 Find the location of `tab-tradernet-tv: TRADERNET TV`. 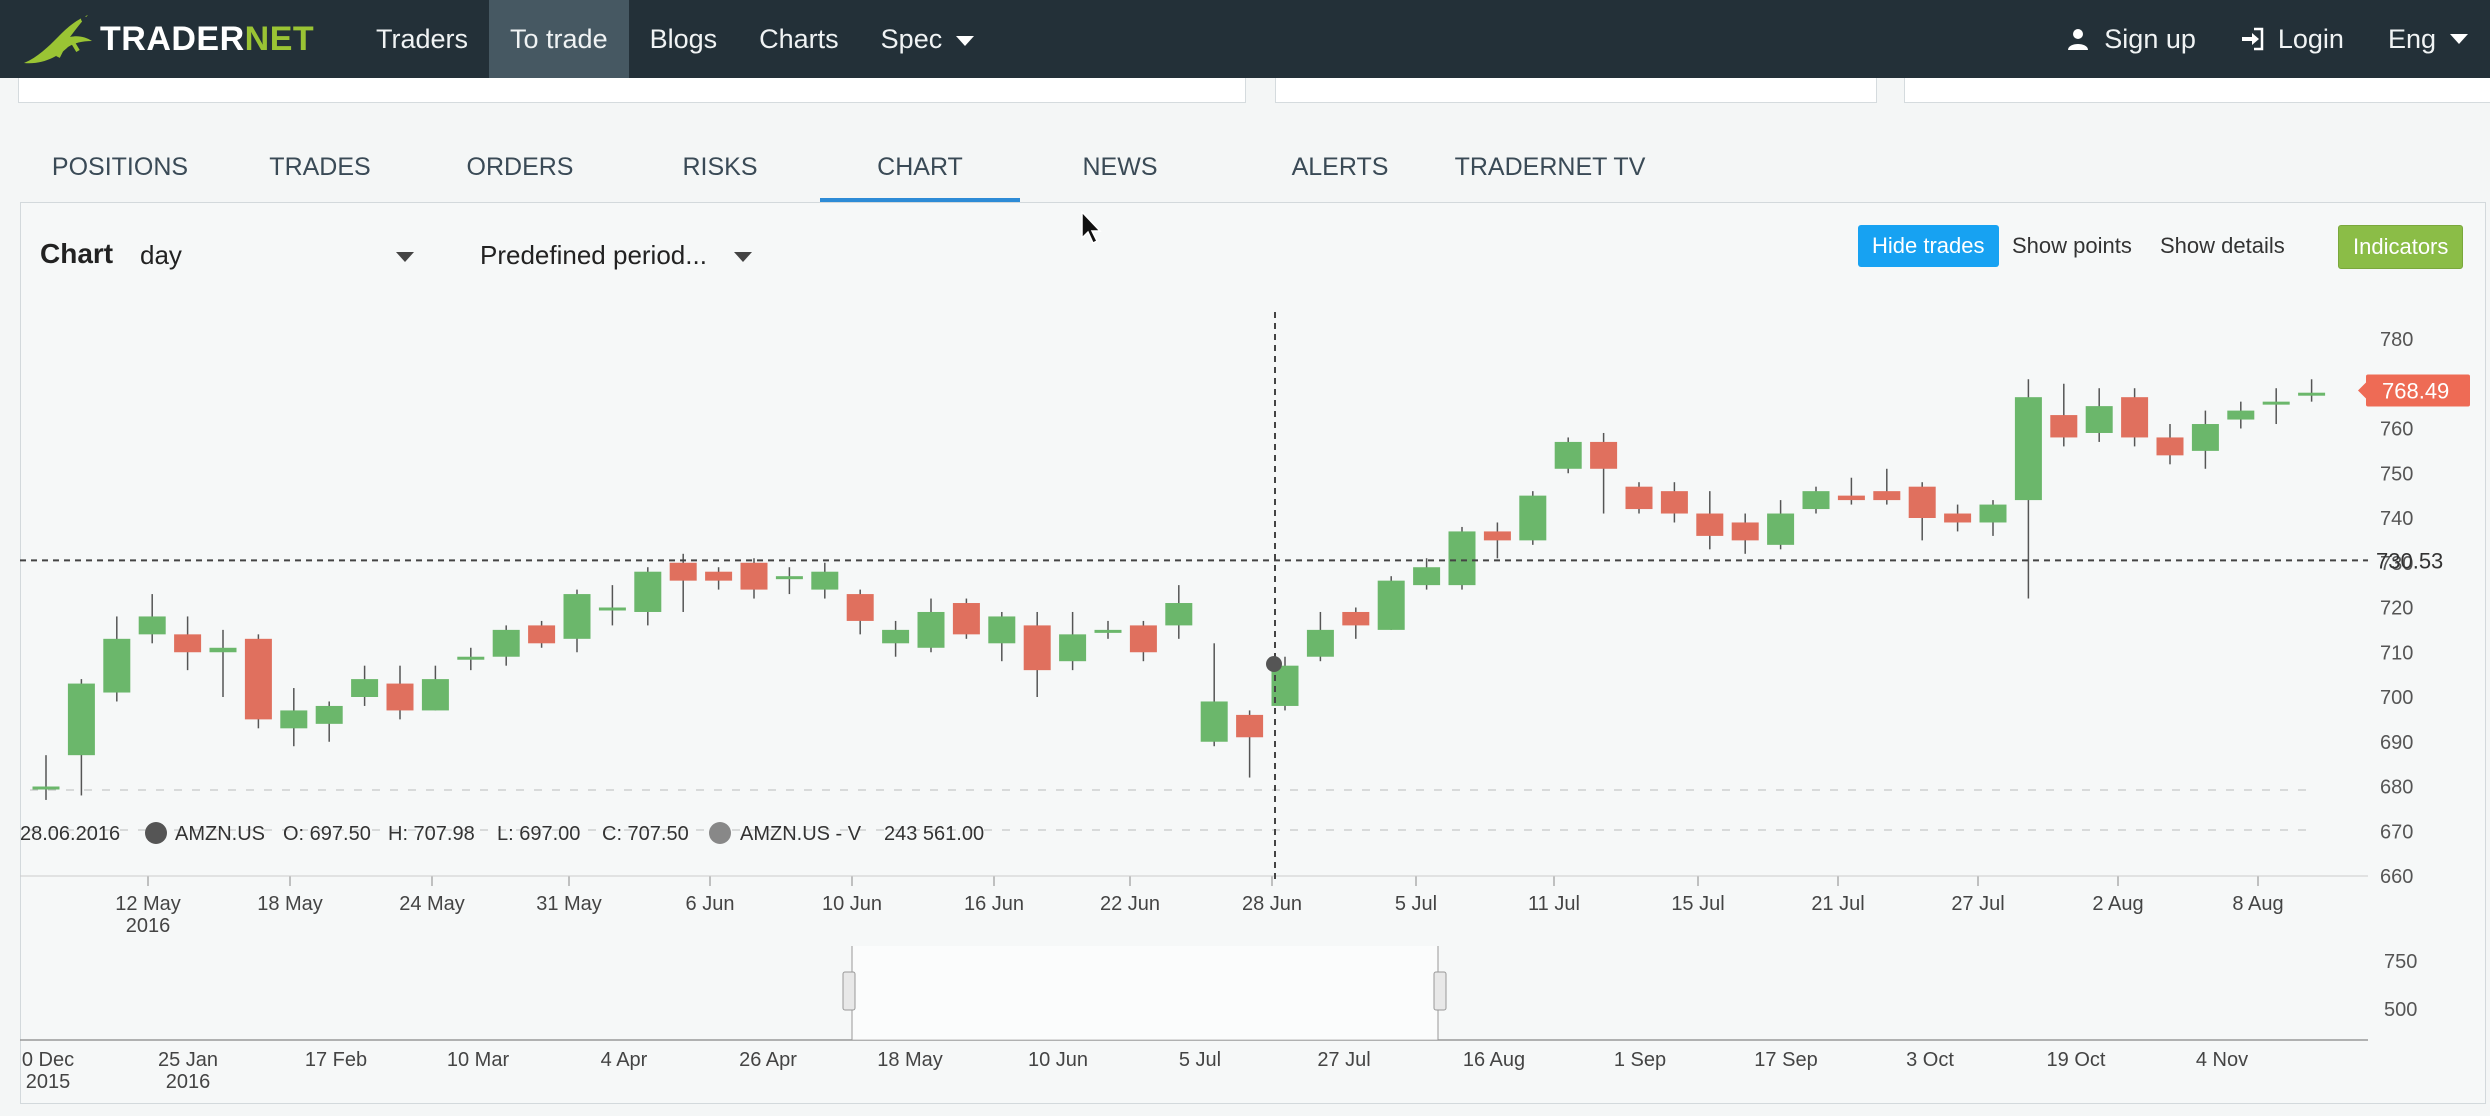

tab-tradernet-tv: TRADERNET TV is located at coordinates (1550, 167).